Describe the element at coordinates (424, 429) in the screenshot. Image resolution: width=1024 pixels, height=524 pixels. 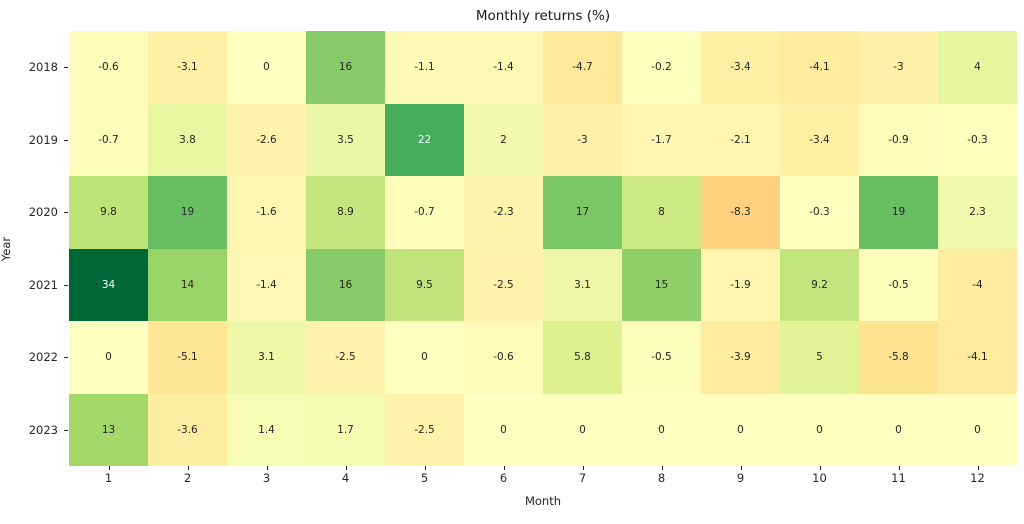
I see `heatmap-cell: -2.5` at that location.